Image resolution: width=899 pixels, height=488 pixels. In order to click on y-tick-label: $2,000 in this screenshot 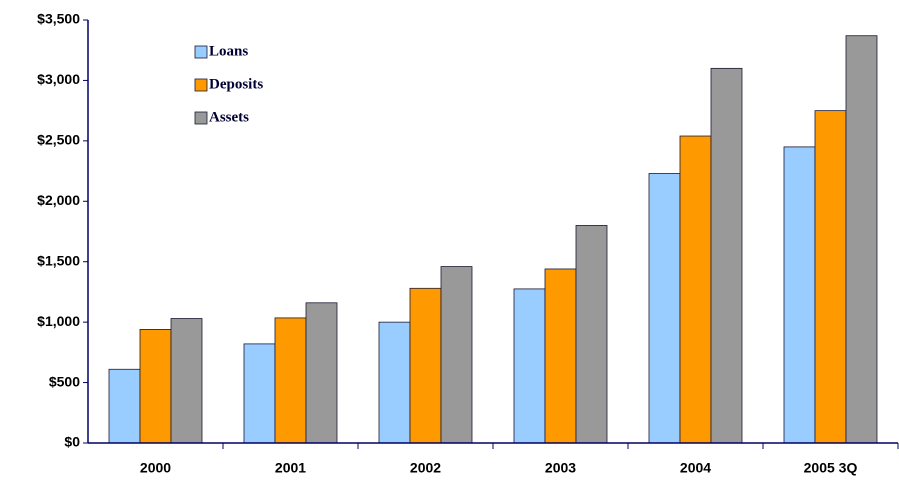, I will do `click(58, 200)`.